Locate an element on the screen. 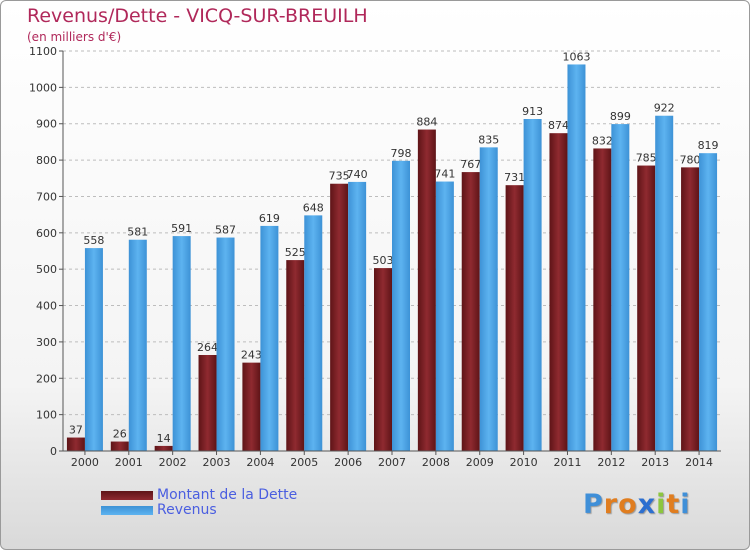  y-tick-label: 200 is located at coordinates (46, 378).